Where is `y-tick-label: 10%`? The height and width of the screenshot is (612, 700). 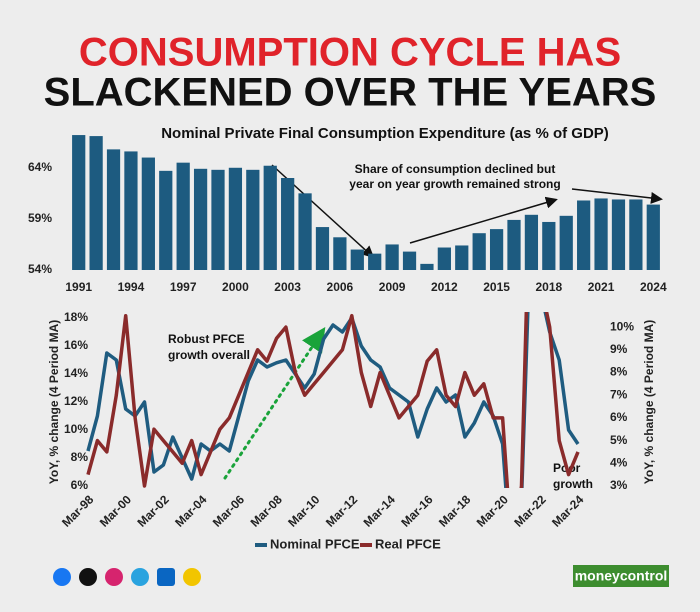
y-tick-label: 10% is located at coordinates (76, 429).